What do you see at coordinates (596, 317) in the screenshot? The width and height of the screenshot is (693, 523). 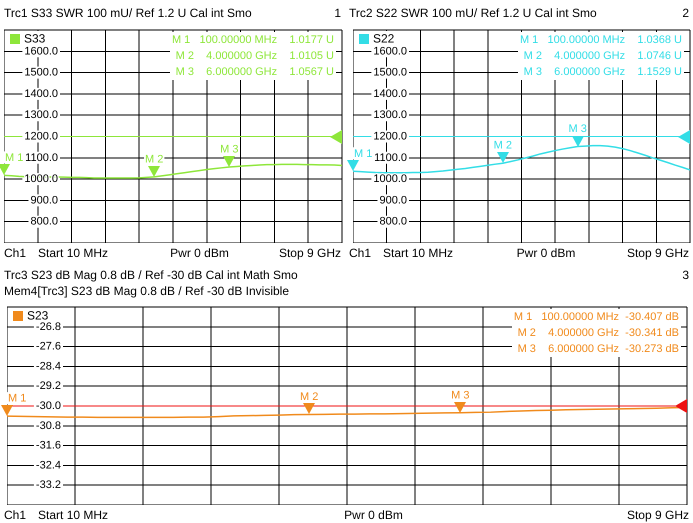 I see `annotation: M 1 100.00000 MHz -30.407 dB` at bounding box center [596, 317].